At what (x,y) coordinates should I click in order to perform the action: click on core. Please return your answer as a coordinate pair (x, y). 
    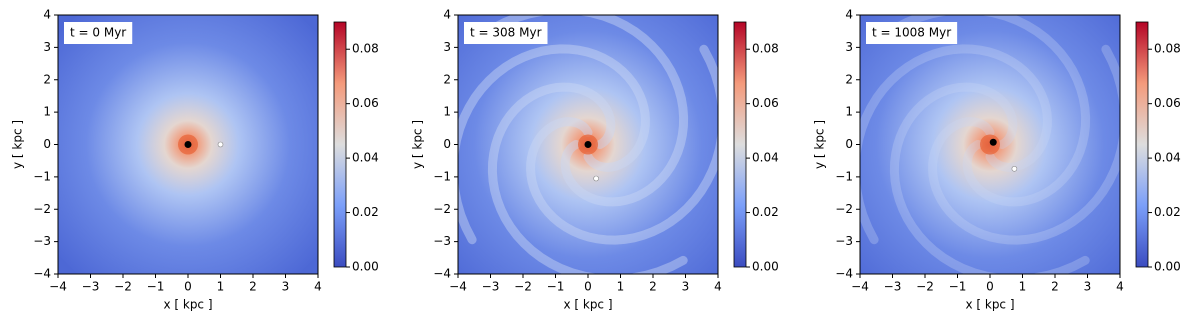
    Looking at the image, I should click on (990, 144).